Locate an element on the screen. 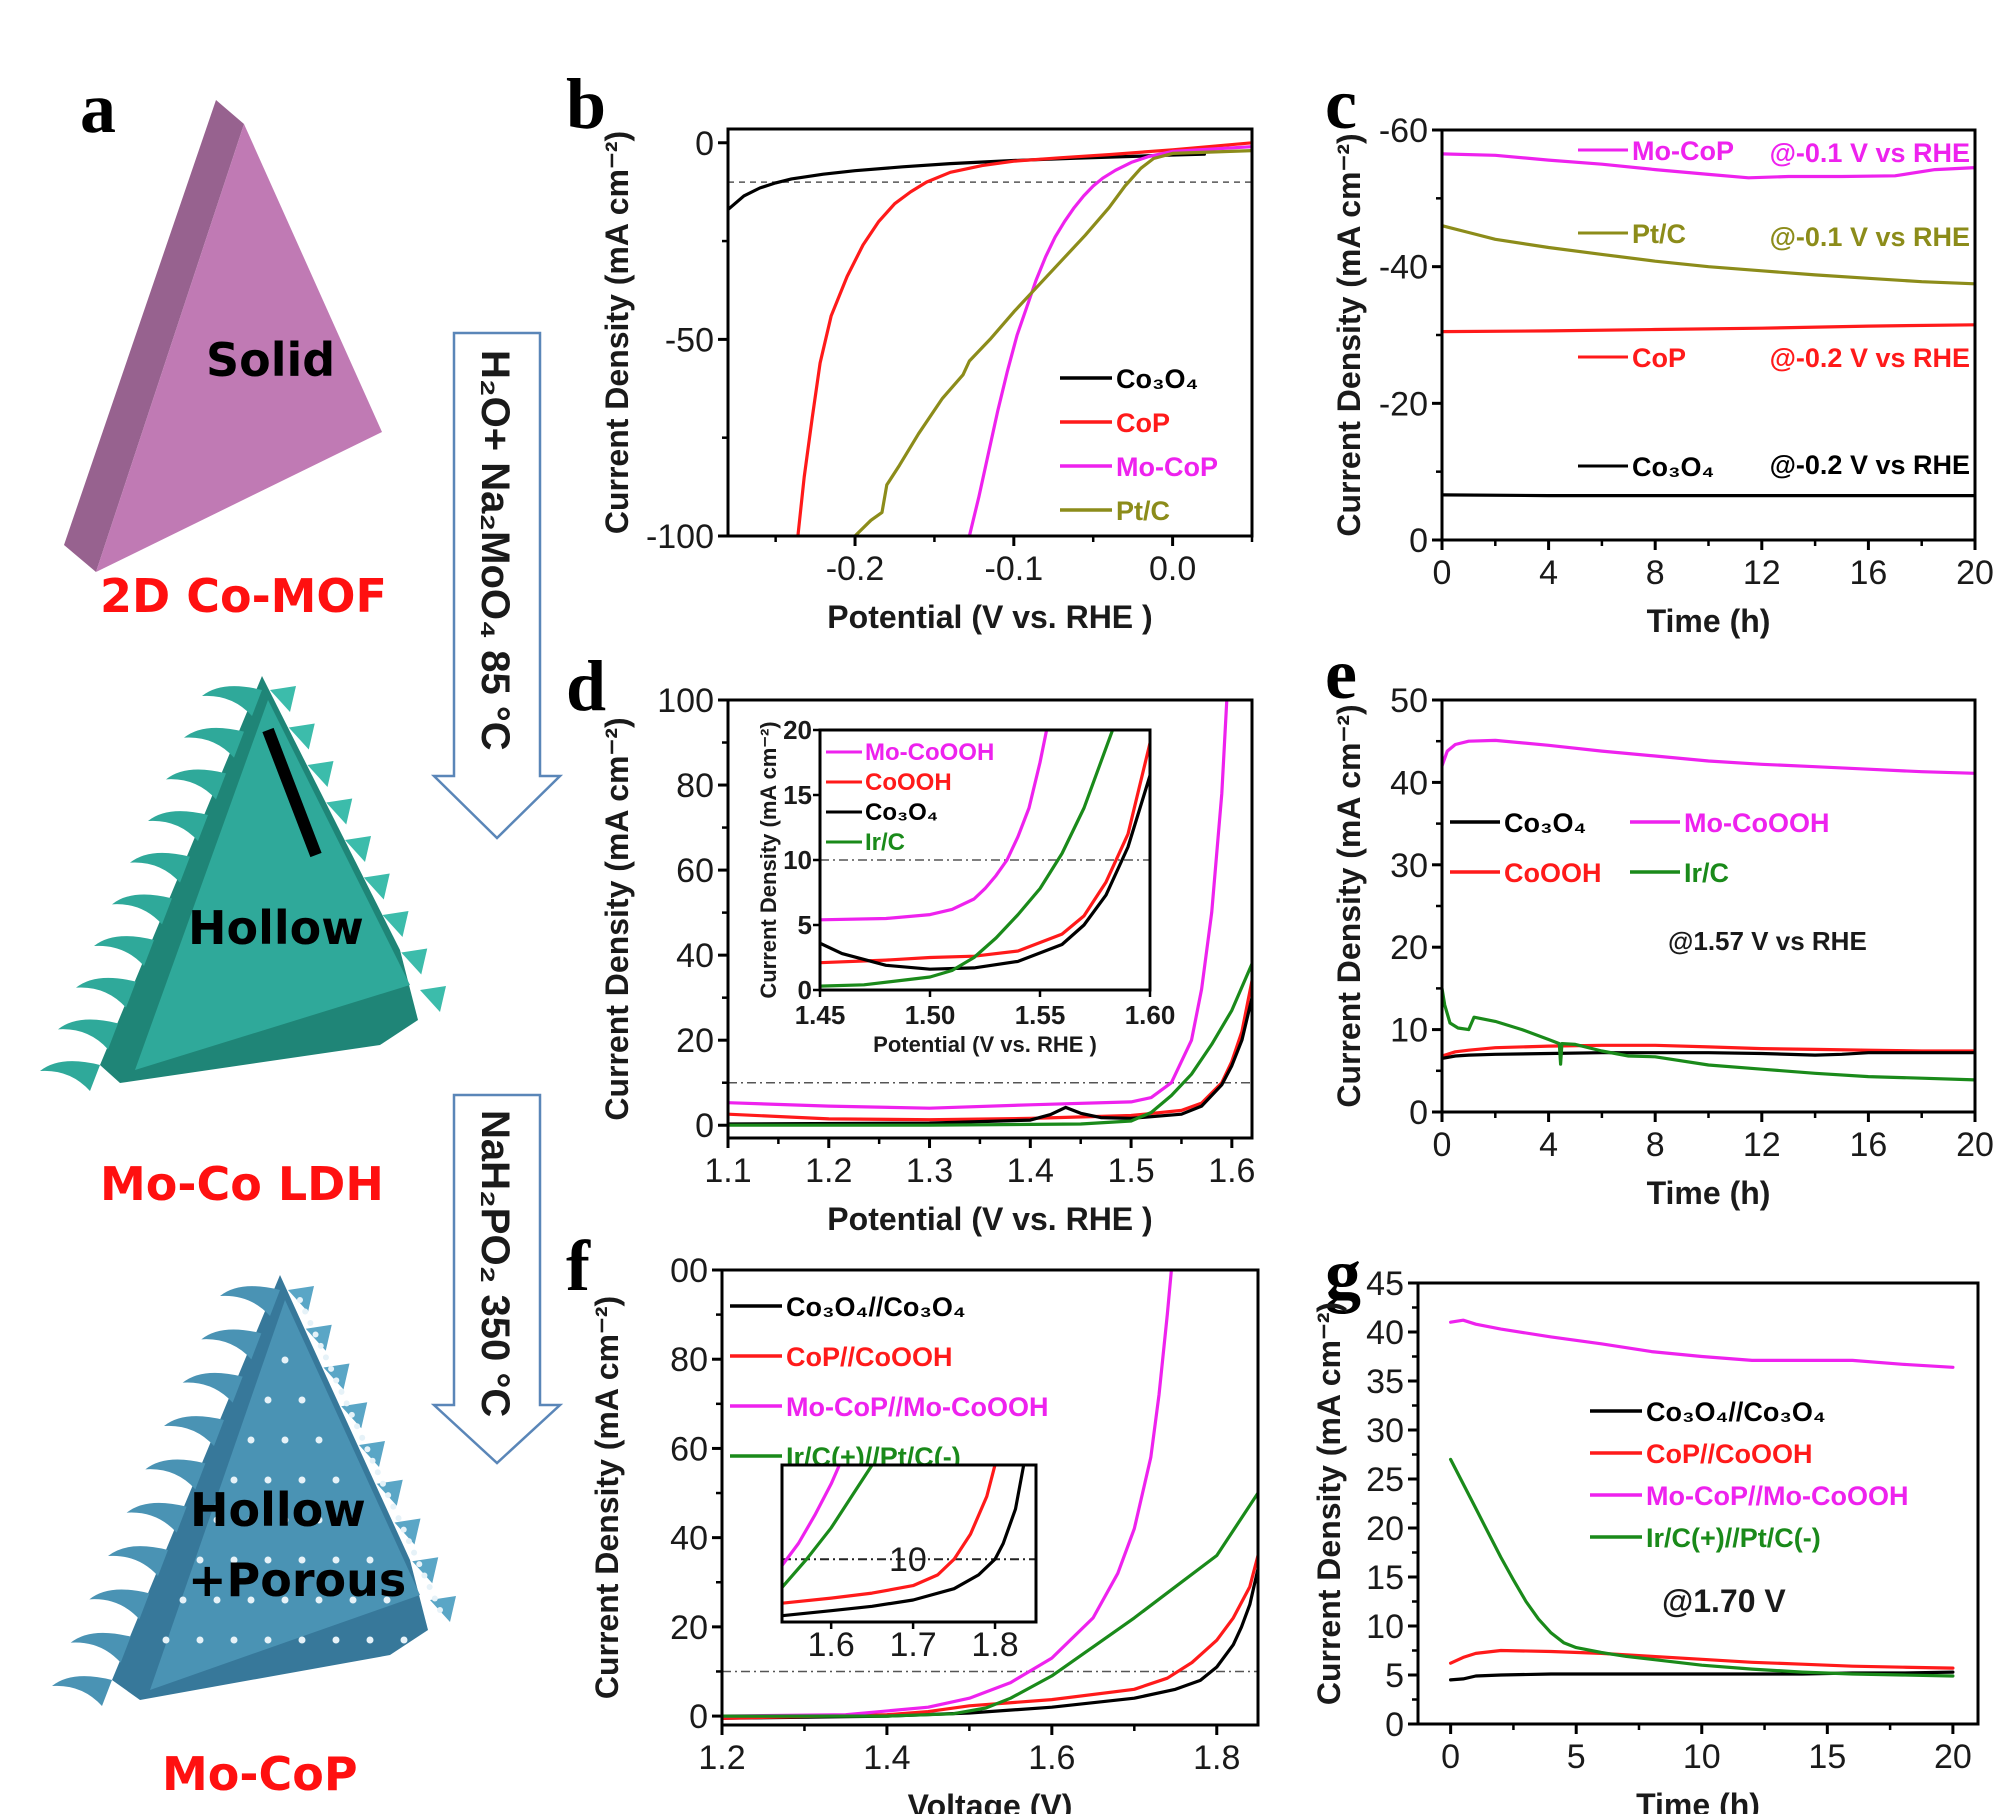  series-line-ir-c is located at coordinates (1708, 1034).